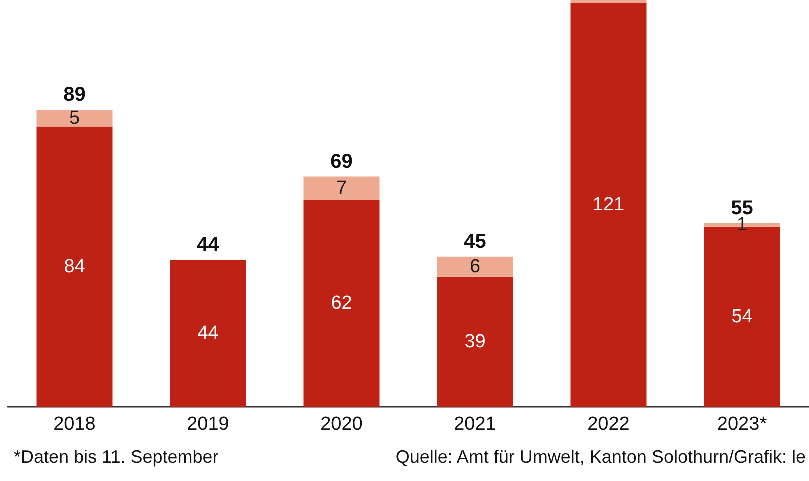 The image size is (809, 481). What do you see at coordinates (743, 317) in the screenshot?
I see `data-label: 54` at bounding box center [743, 317].